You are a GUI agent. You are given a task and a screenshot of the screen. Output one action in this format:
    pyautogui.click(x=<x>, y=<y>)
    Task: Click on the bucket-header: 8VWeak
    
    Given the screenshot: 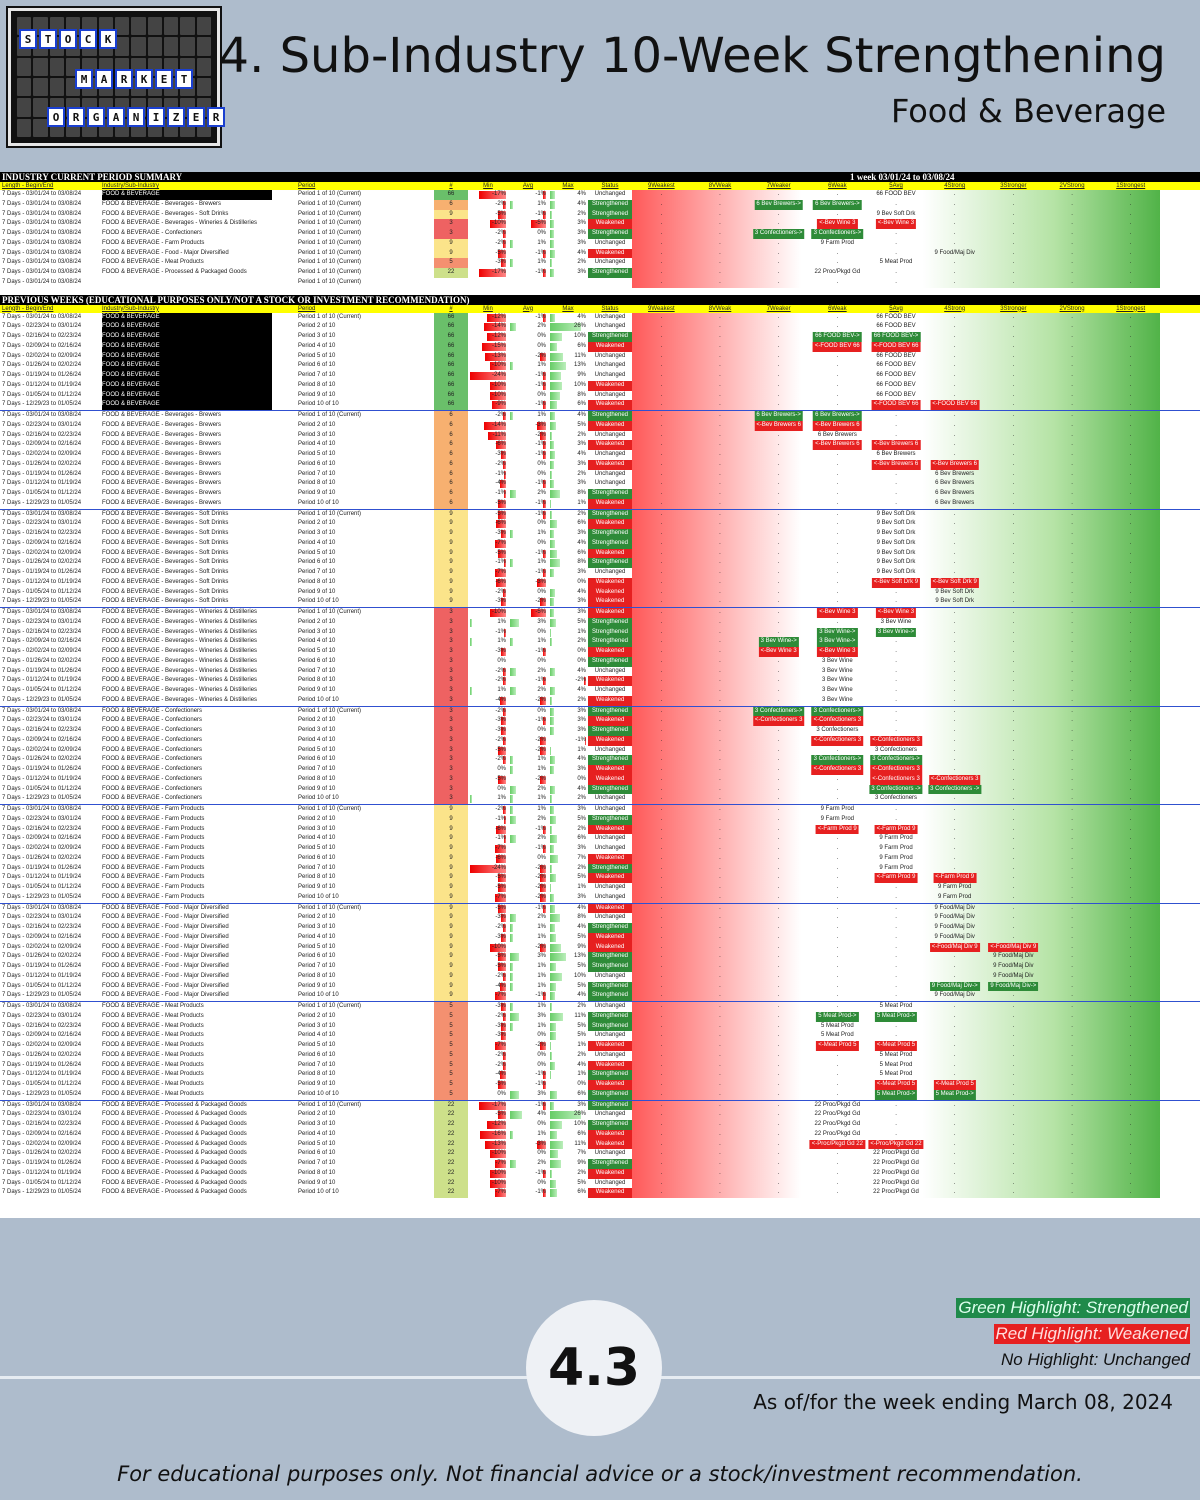 What is the action you would take?
    pyautogui.click(x=720, y=186)
    